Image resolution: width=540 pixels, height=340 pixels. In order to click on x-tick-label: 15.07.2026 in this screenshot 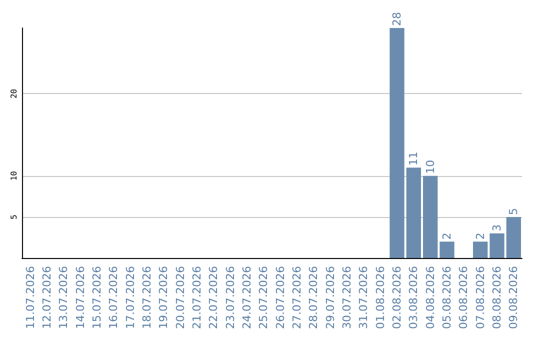, I will do `click(97, 298)`.